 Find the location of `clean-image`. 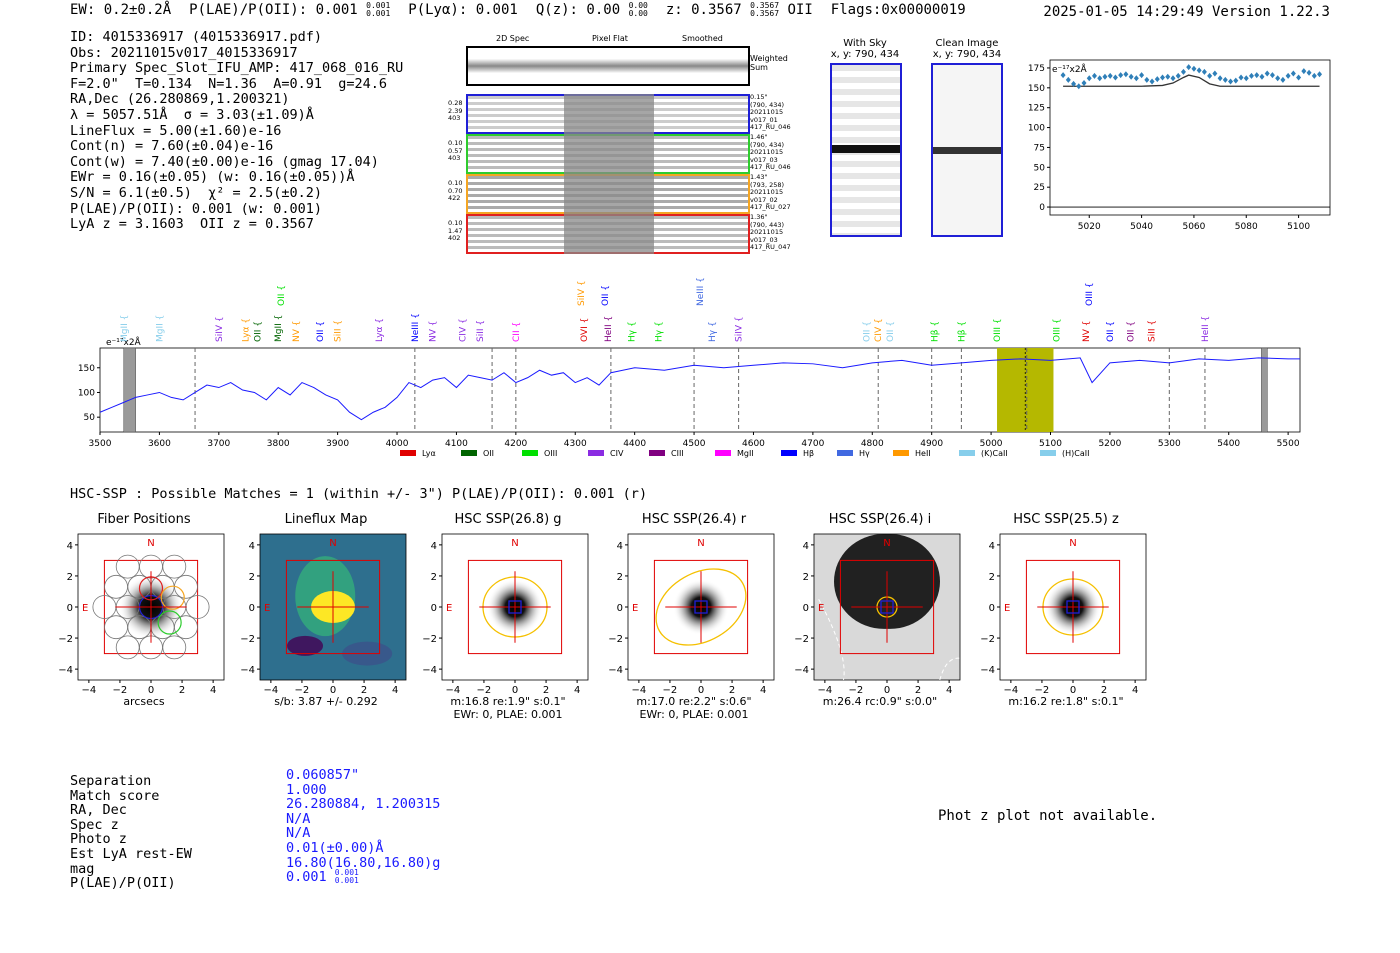

clean-image is located at coordinates (967, 150).